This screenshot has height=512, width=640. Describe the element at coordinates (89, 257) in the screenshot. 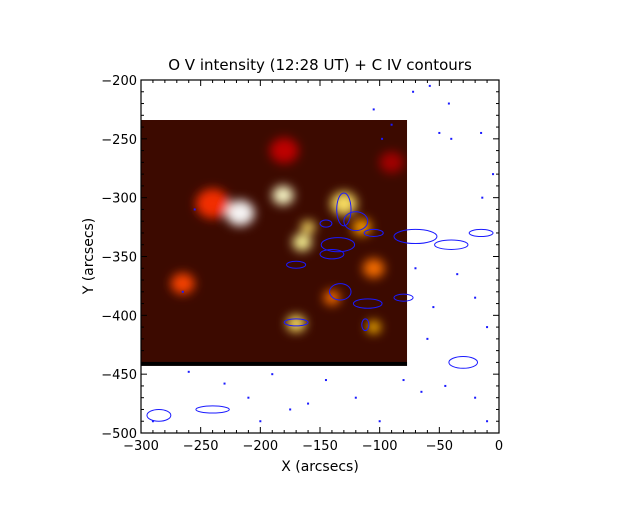

I see `y-axis-label: Y (arcsecs)` at that location.